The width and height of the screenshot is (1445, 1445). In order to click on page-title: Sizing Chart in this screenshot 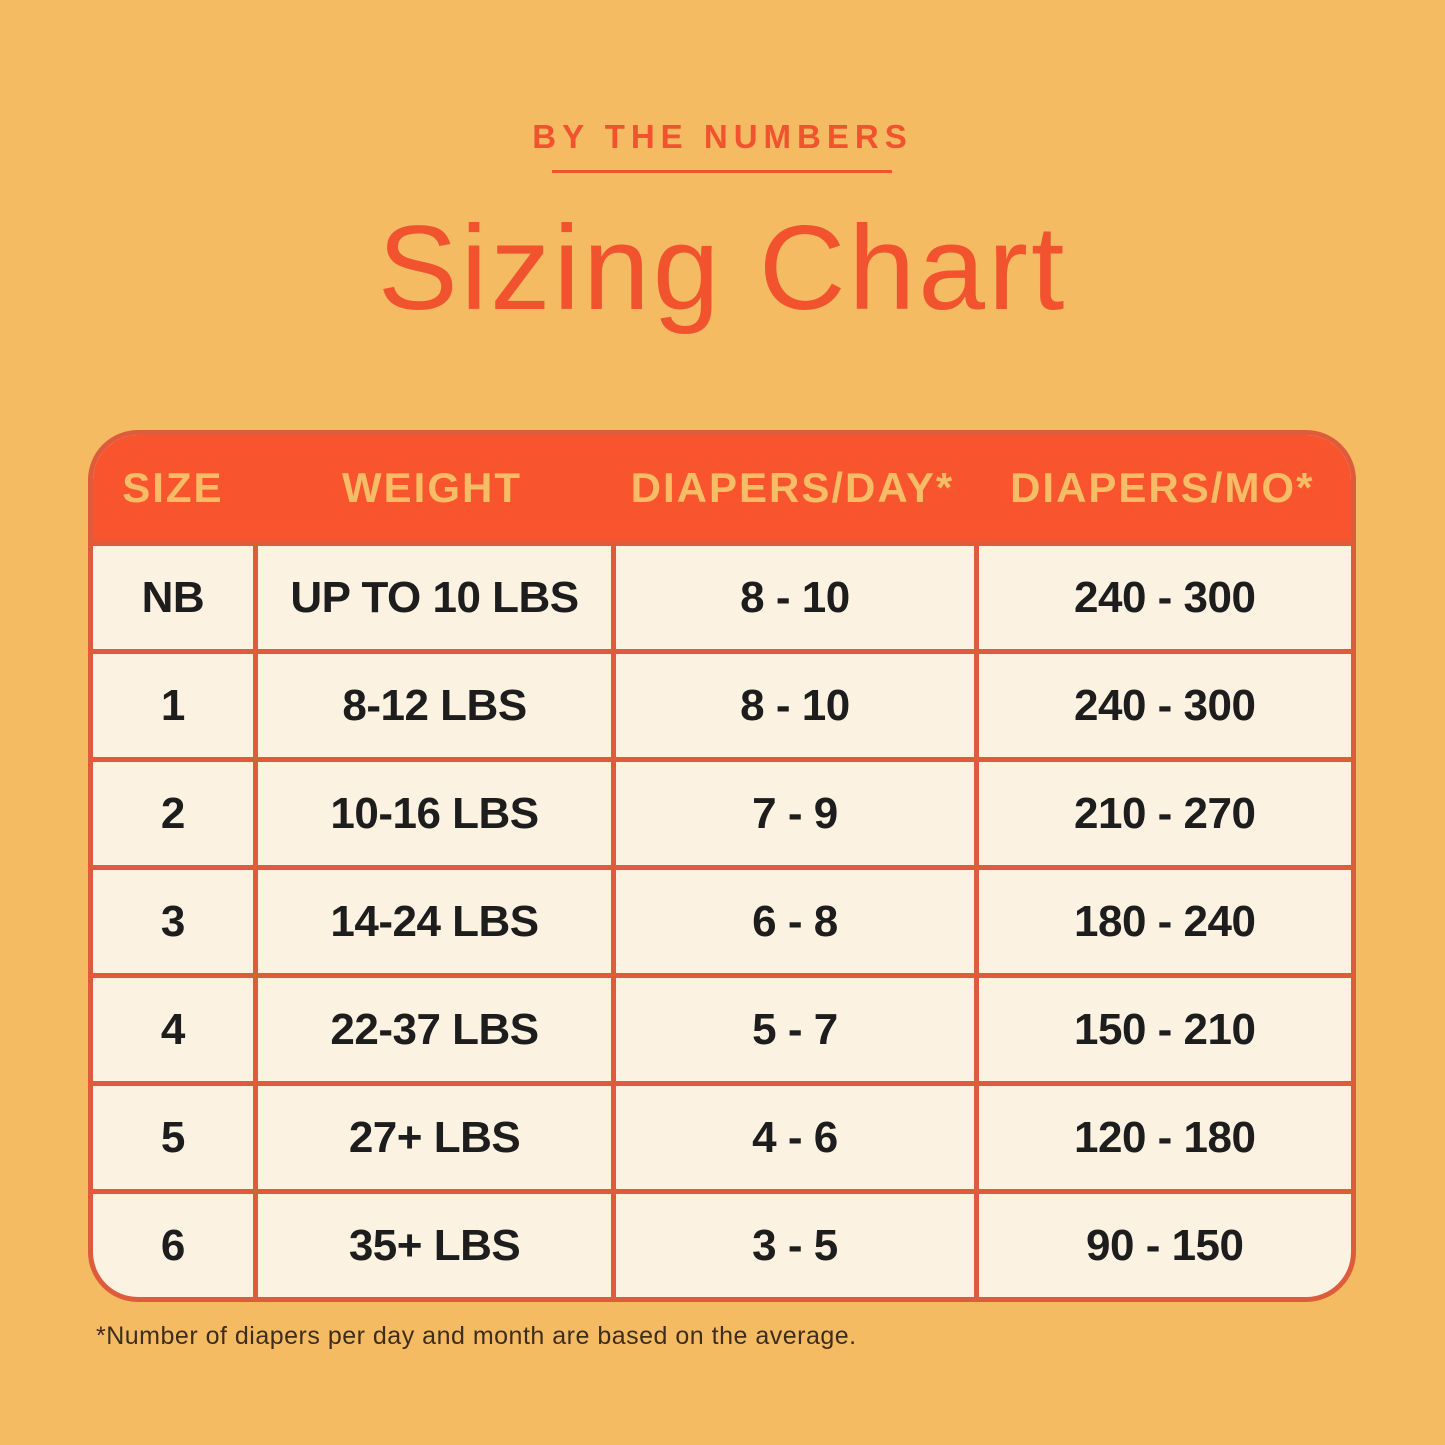, I will do `click(722, 268)`.